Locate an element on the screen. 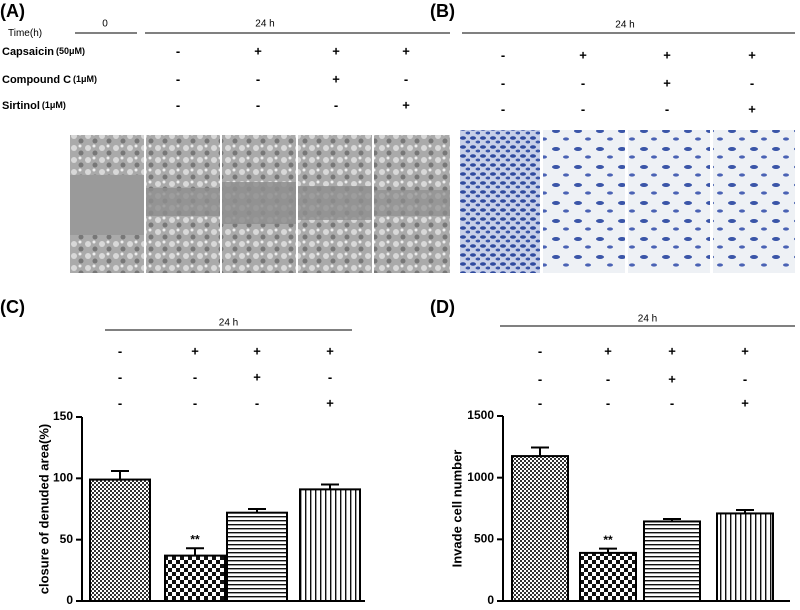  y-tick-label: 1500 is located at coordinates (480, 415).